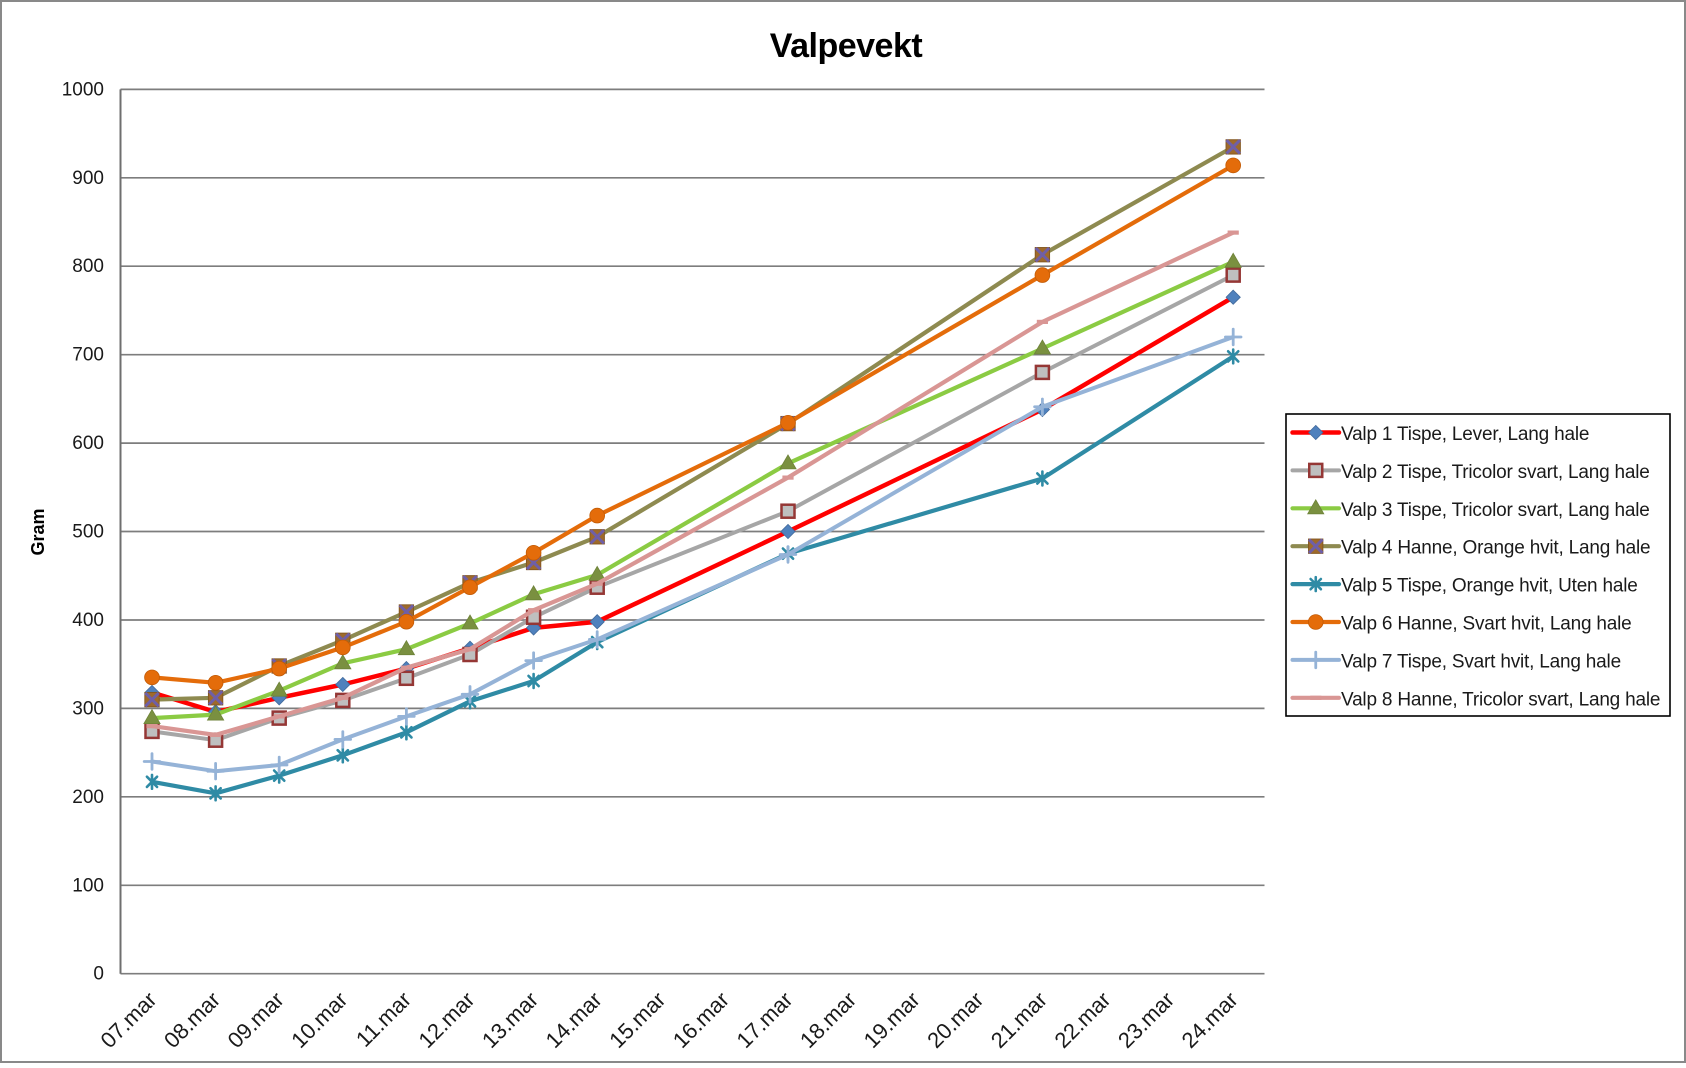  Describe the element at coordinates (1495, 548) in the screenshot. I see `svg-text:Valp 4 Hanne, Orange hvit, Lan: Valp 4 Hanne, Orange hvit, Lang hale` at that location.